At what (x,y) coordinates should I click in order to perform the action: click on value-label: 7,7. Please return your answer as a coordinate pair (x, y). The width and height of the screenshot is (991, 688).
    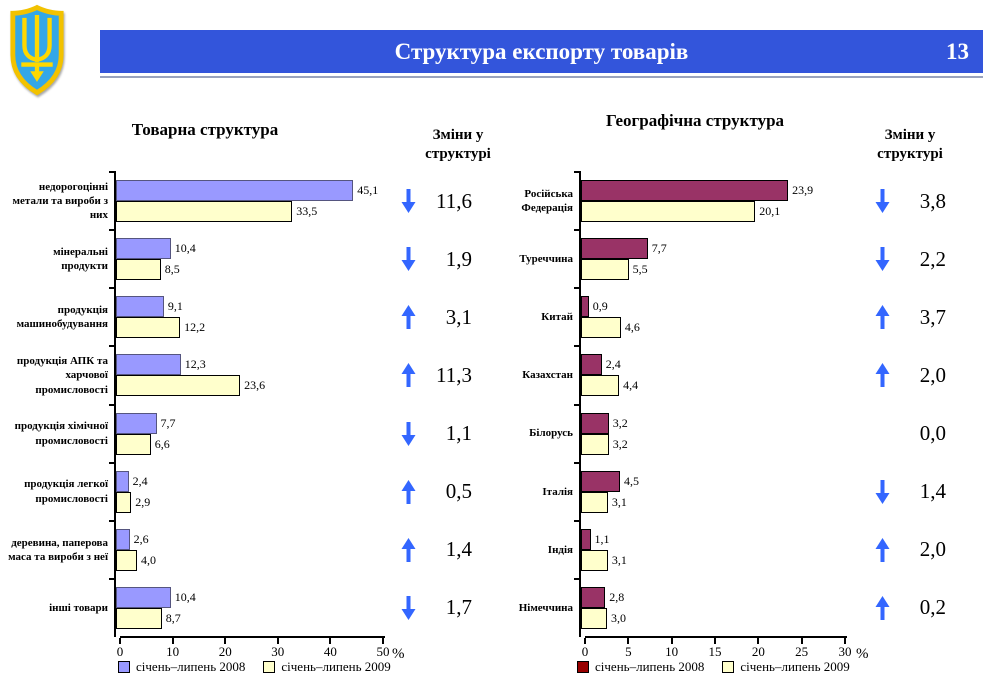
    Looking at the image, I should click on (168, 422).